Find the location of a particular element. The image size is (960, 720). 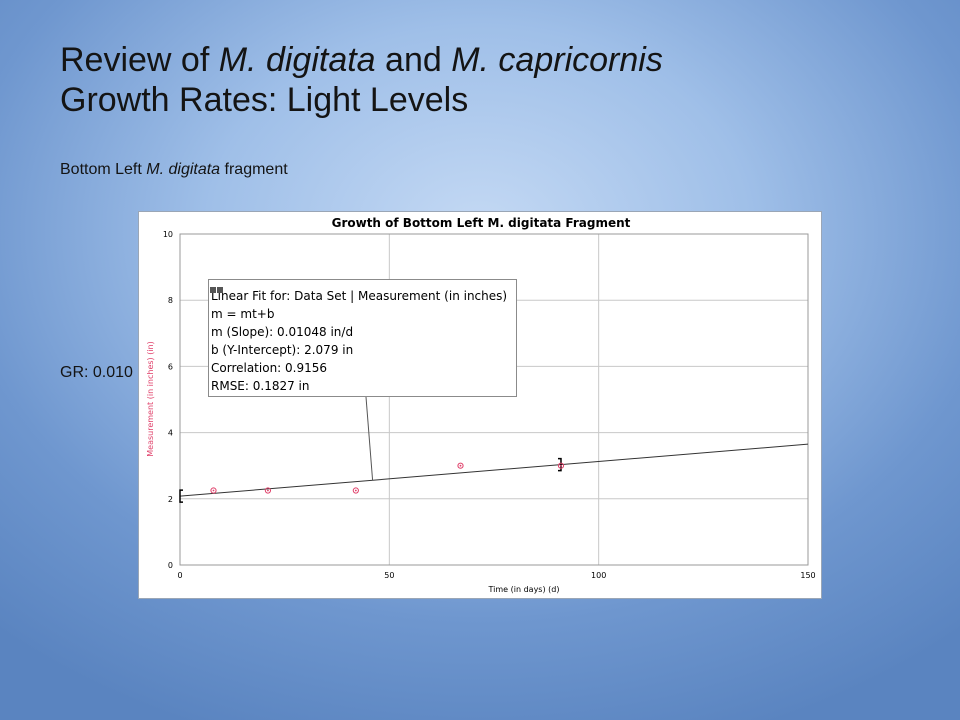

callout-handle-icon is located at coordinates (217, 286).